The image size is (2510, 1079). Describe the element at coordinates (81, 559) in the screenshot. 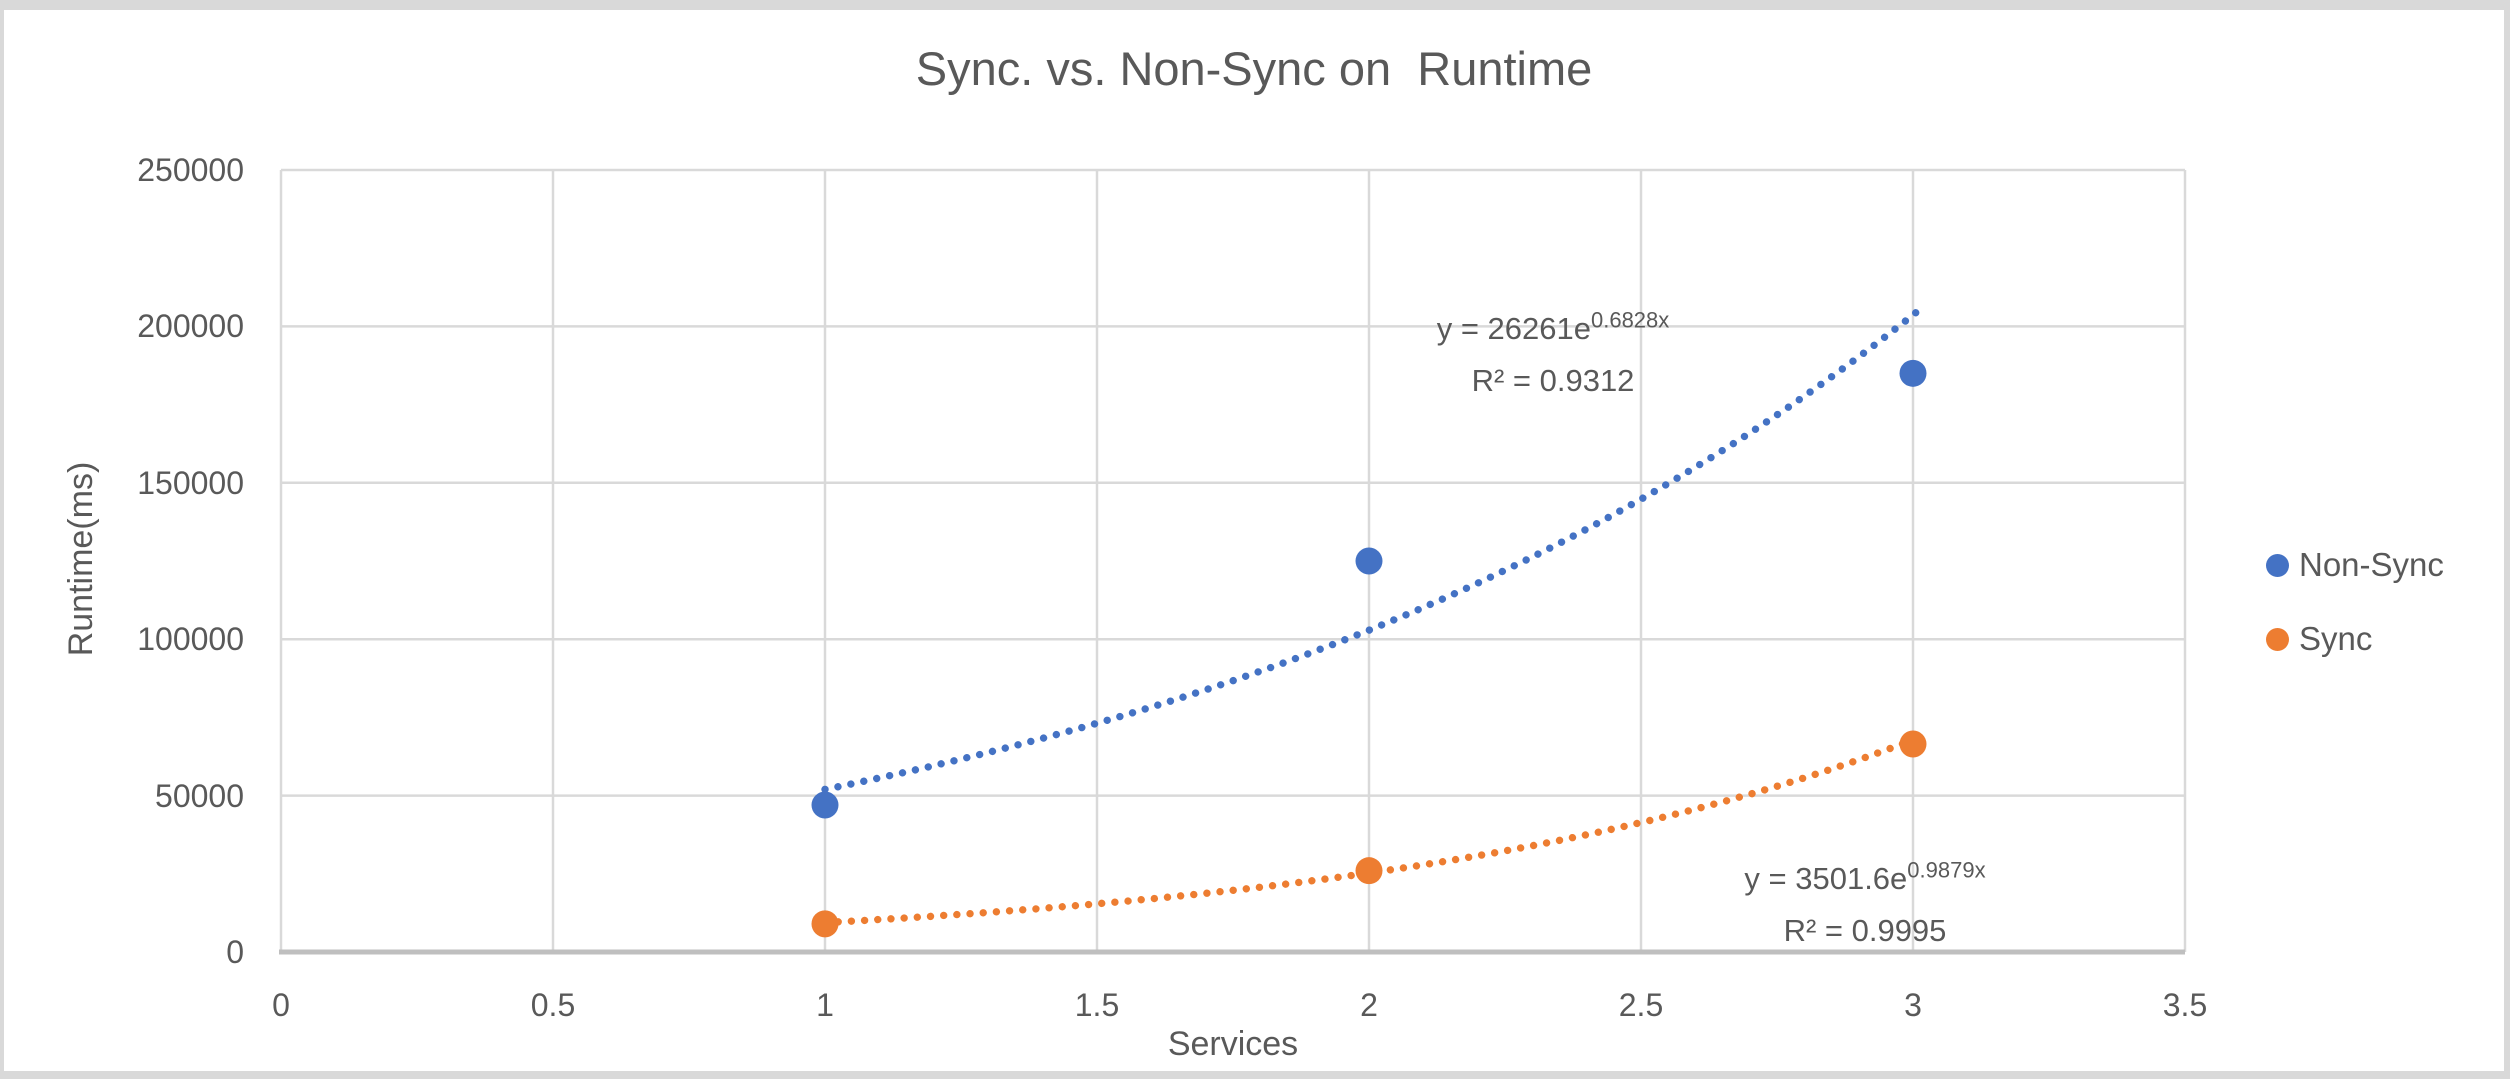

I see `y-axis-title: Runtime(ms)` at that location.